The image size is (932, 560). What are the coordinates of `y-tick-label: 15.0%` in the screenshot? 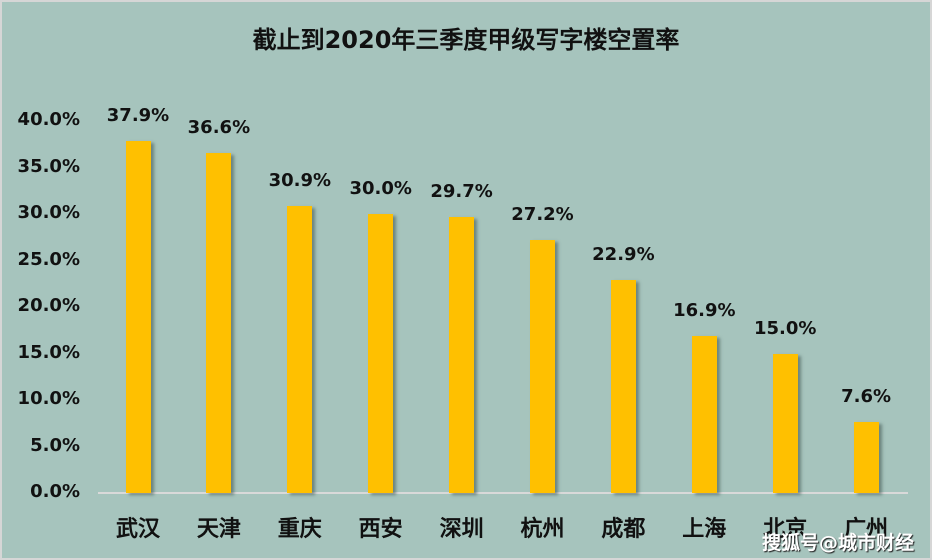 It's located at (48, 352).